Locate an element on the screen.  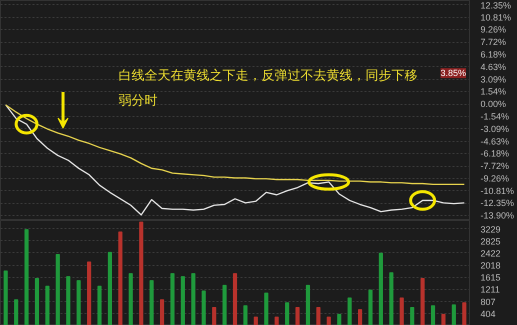
y-tick-label: 1.54% is located at coordinates (493, 91).